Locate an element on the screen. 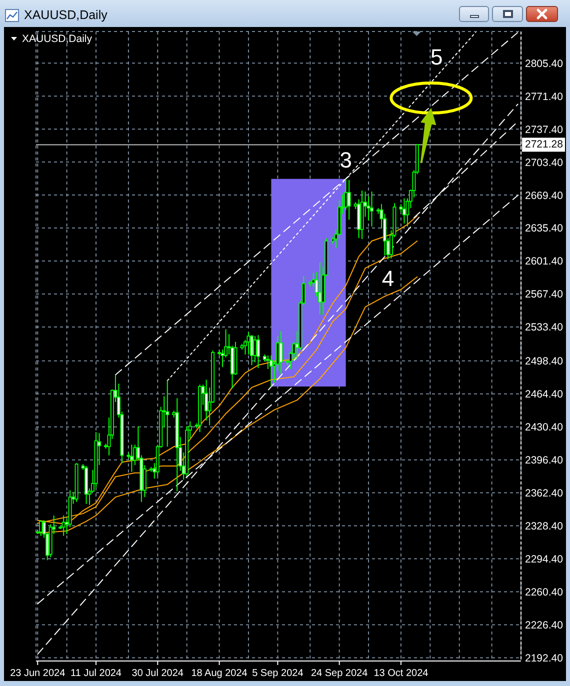 Image resolution: width=570 pixels, height=686 pixels. y-tick-label: 2703.40 is located at coordinates (544, 162).